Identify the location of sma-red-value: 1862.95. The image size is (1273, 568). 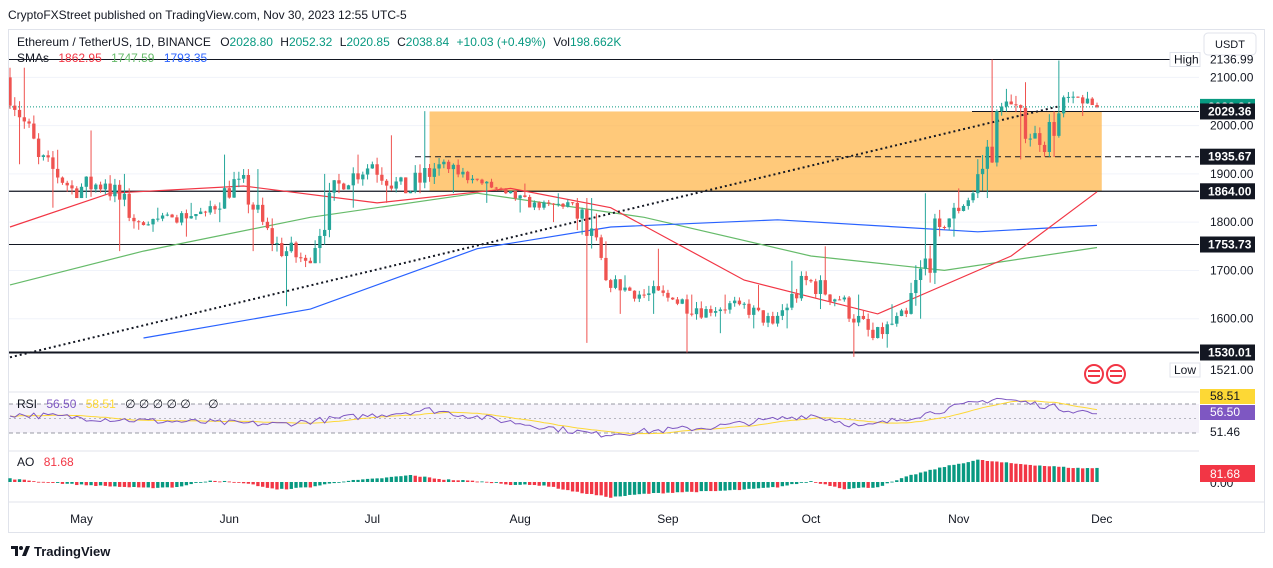
(80, 58).